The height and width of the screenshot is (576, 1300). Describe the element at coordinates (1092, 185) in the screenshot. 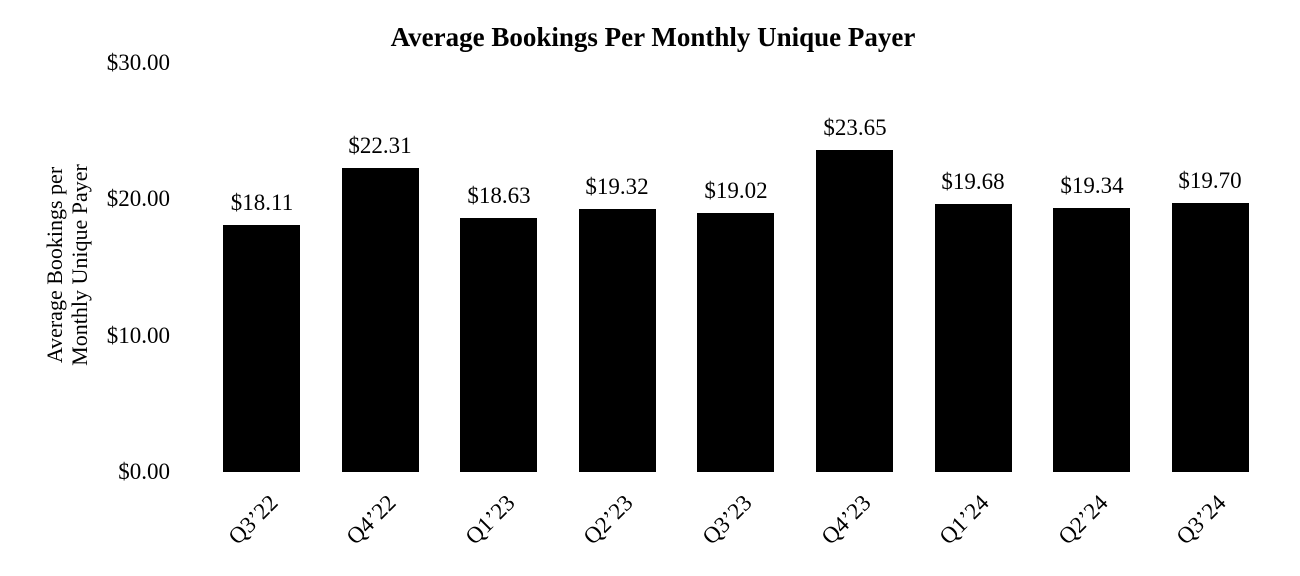

I see `bar-value-label: $19.34` at that location.